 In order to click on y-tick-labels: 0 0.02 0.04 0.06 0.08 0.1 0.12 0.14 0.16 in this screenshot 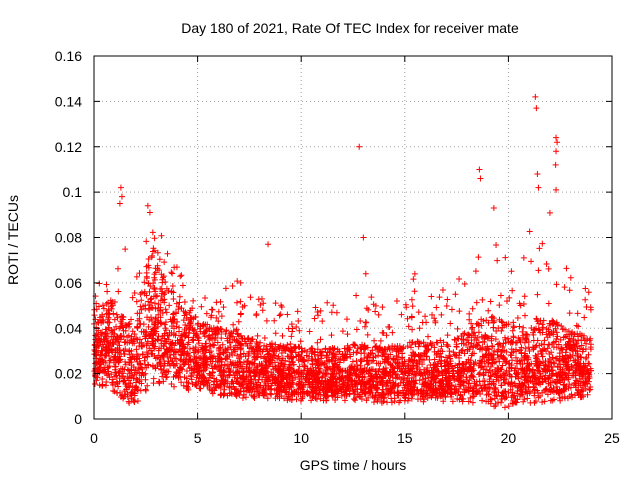, I will do `click(68, 237)`.